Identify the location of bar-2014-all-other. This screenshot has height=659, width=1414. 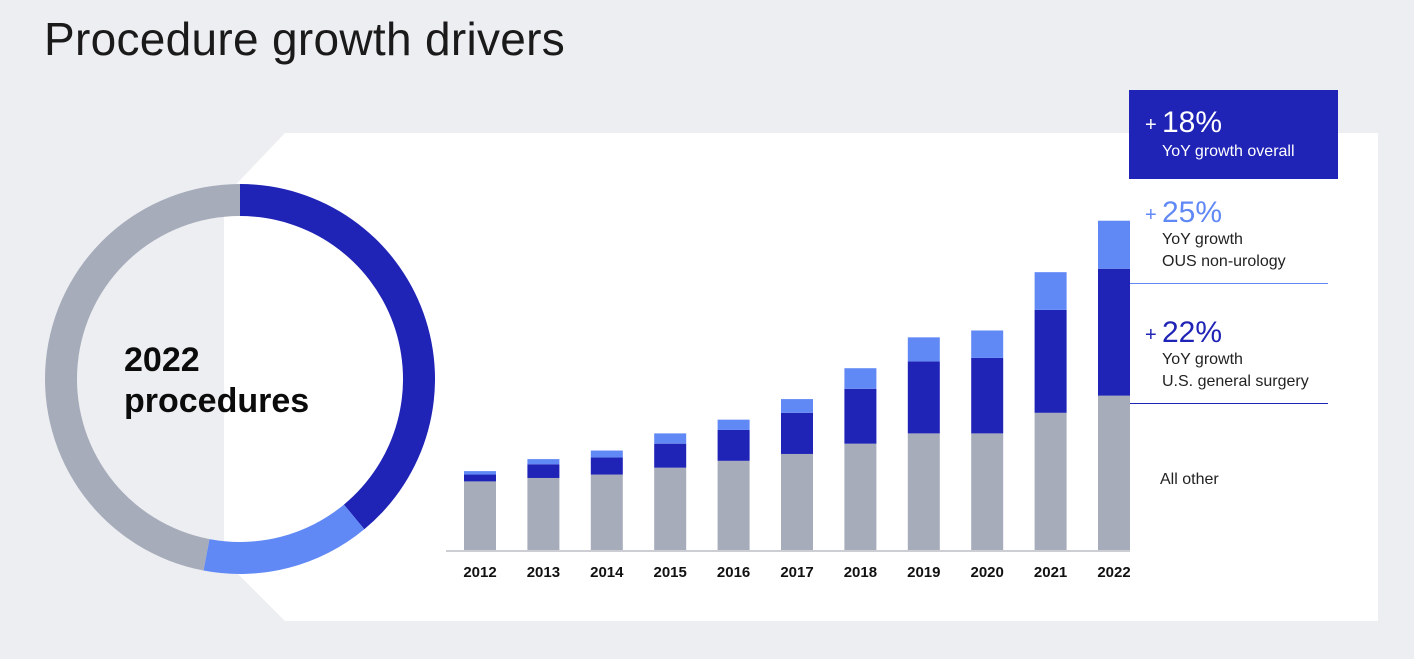
(606, 512).